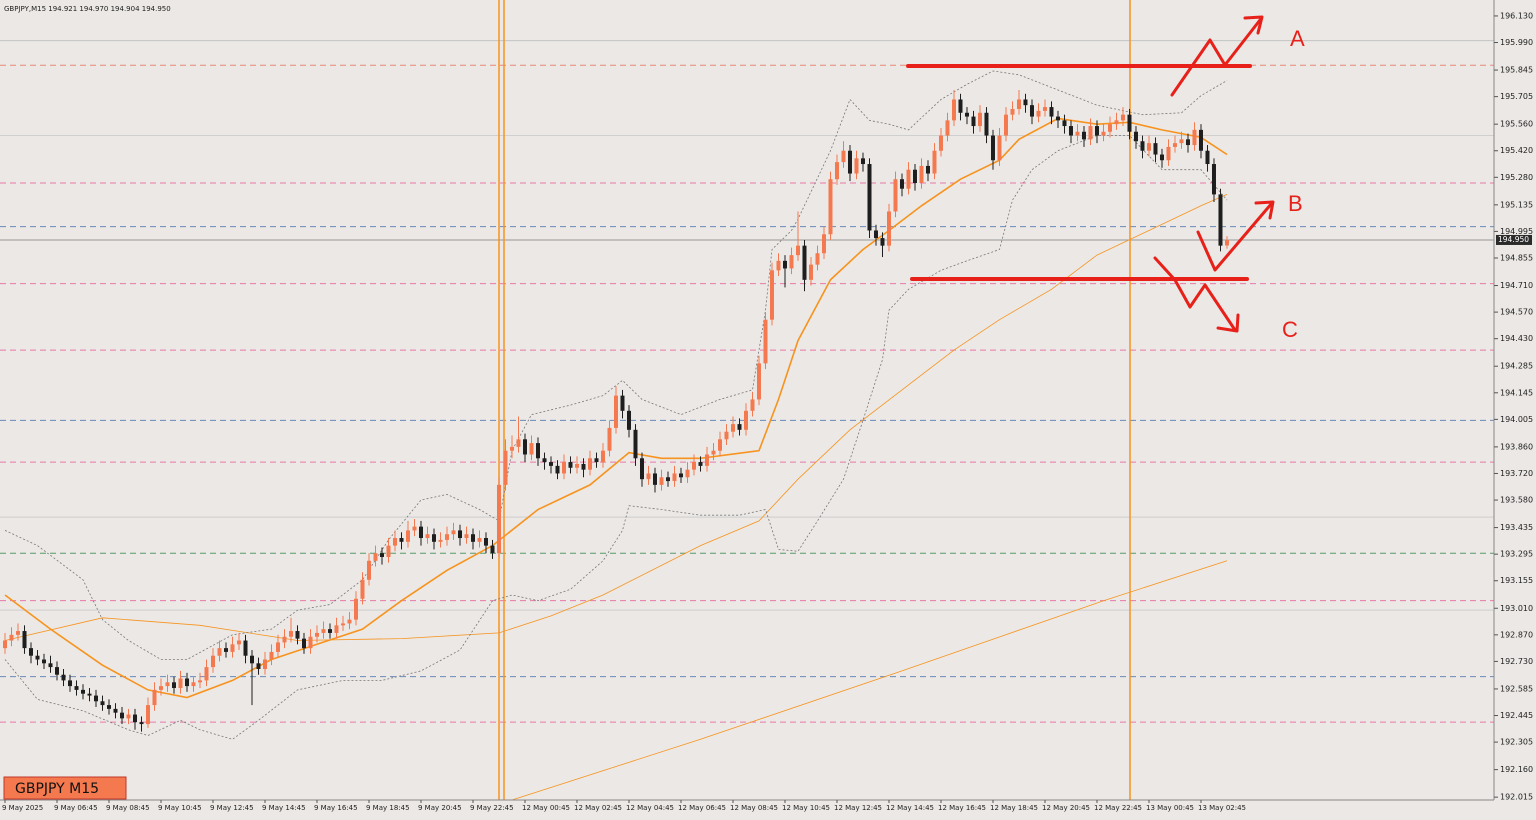  Describe the element at coordinates (546, 808) in the screenshot. I see `x-tick-label: 12 May 00:45` at that location.